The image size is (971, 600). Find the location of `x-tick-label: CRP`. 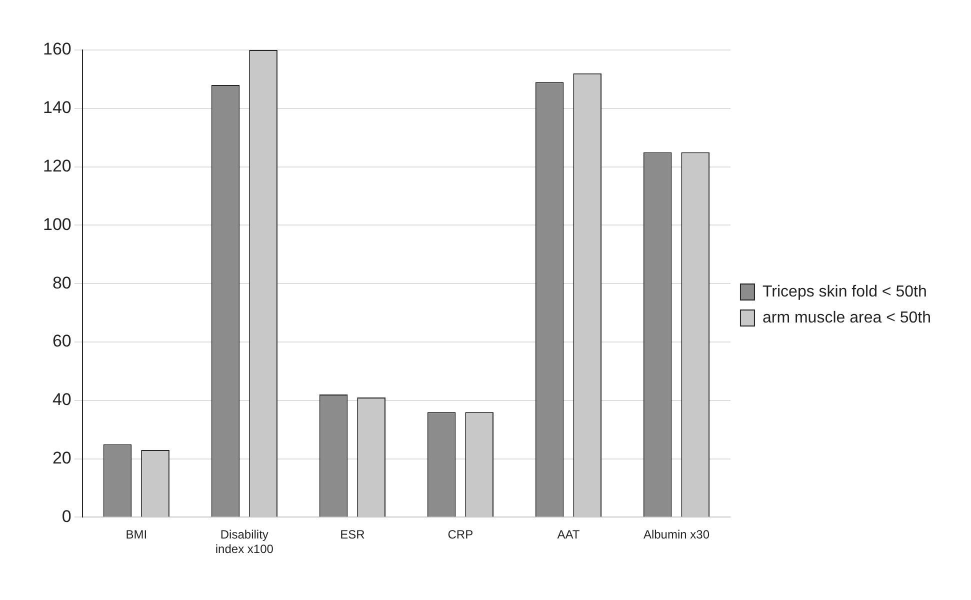

x-tick-label: CRP is located at coordinates (461, 535).